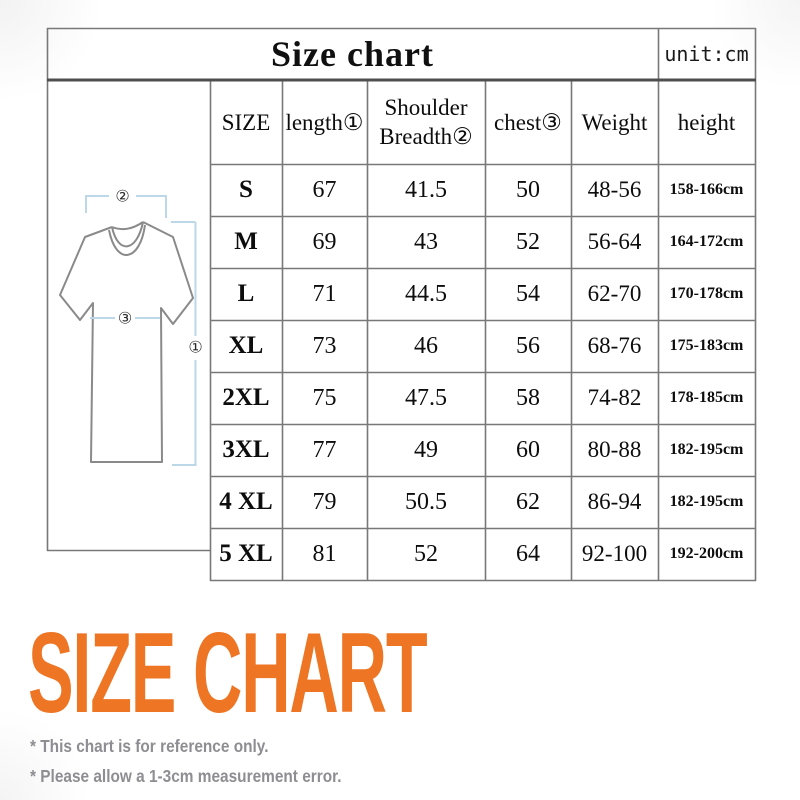 The image size is (800, 800). Describe the element at coordinates (528, 122) in the screenshot. I see `header-chest: chest③` at that location.